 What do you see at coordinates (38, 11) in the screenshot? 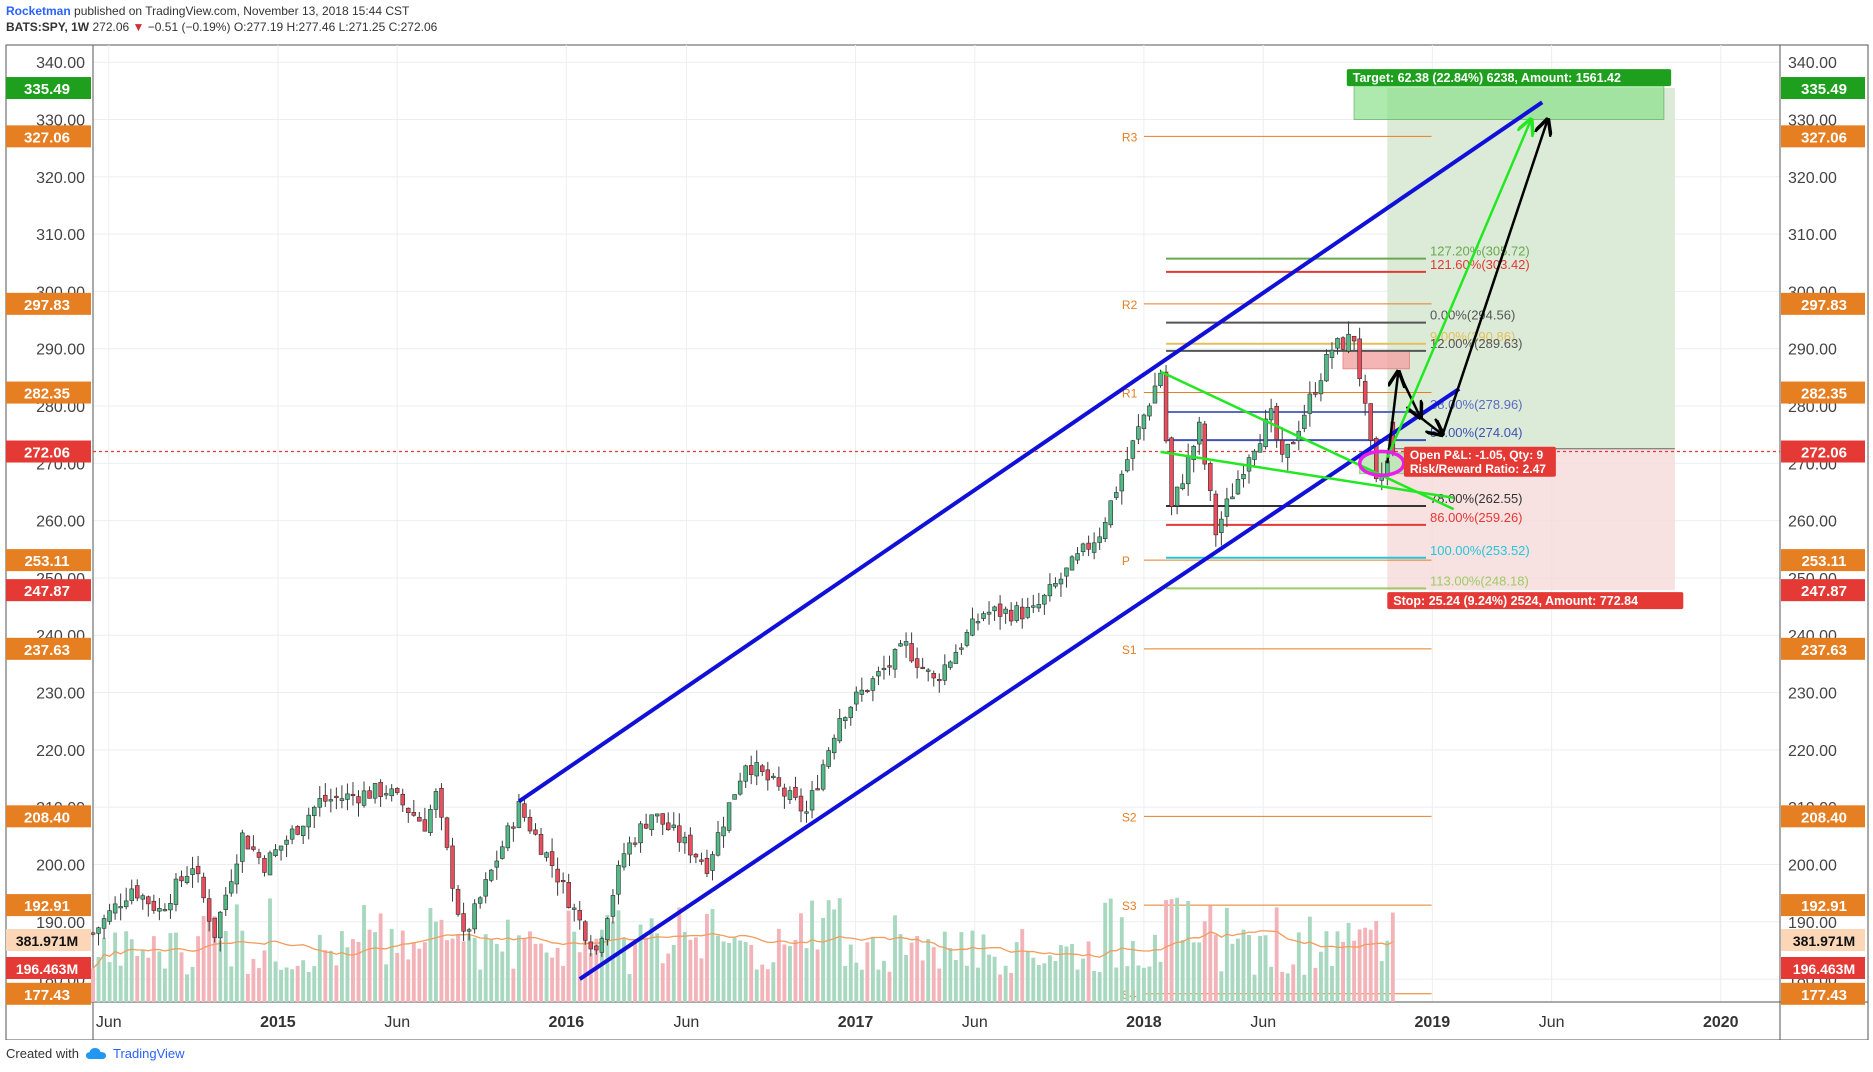
I see `author-name: Rocketman` at bounding box center [38, 11].